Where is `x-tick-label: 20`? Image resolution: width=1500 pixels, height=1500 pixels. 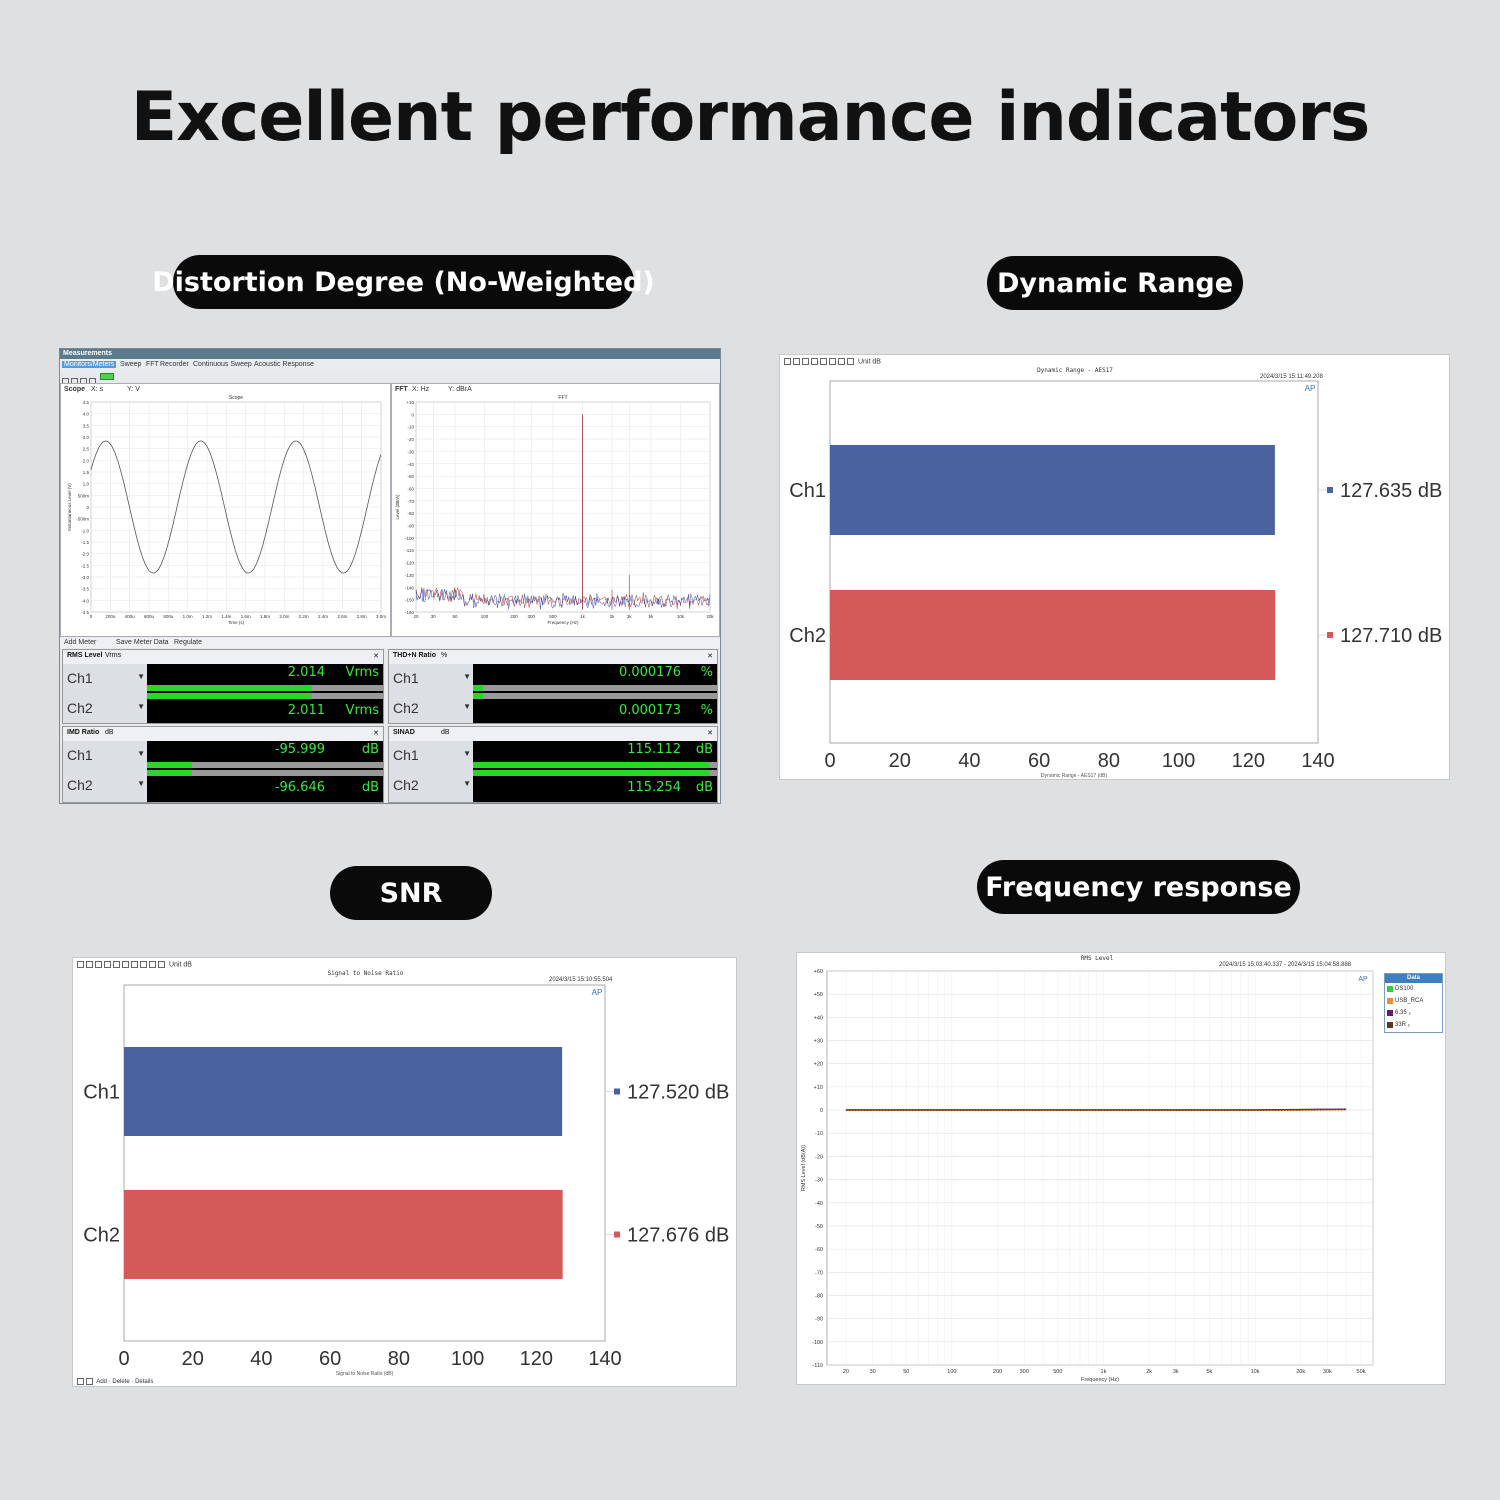
x-tick-label: 20 is located at coordinates (900, 761).